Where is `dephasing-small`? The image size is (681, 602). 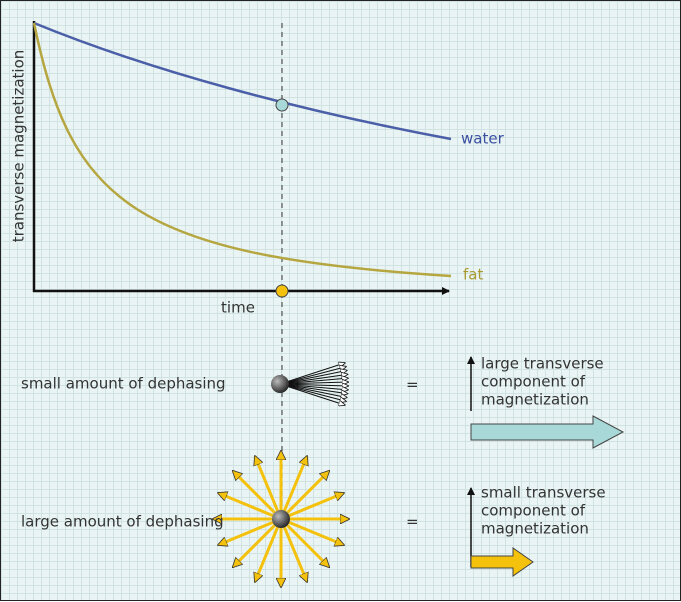
dephasing-small is located at coordinates (313, 384).